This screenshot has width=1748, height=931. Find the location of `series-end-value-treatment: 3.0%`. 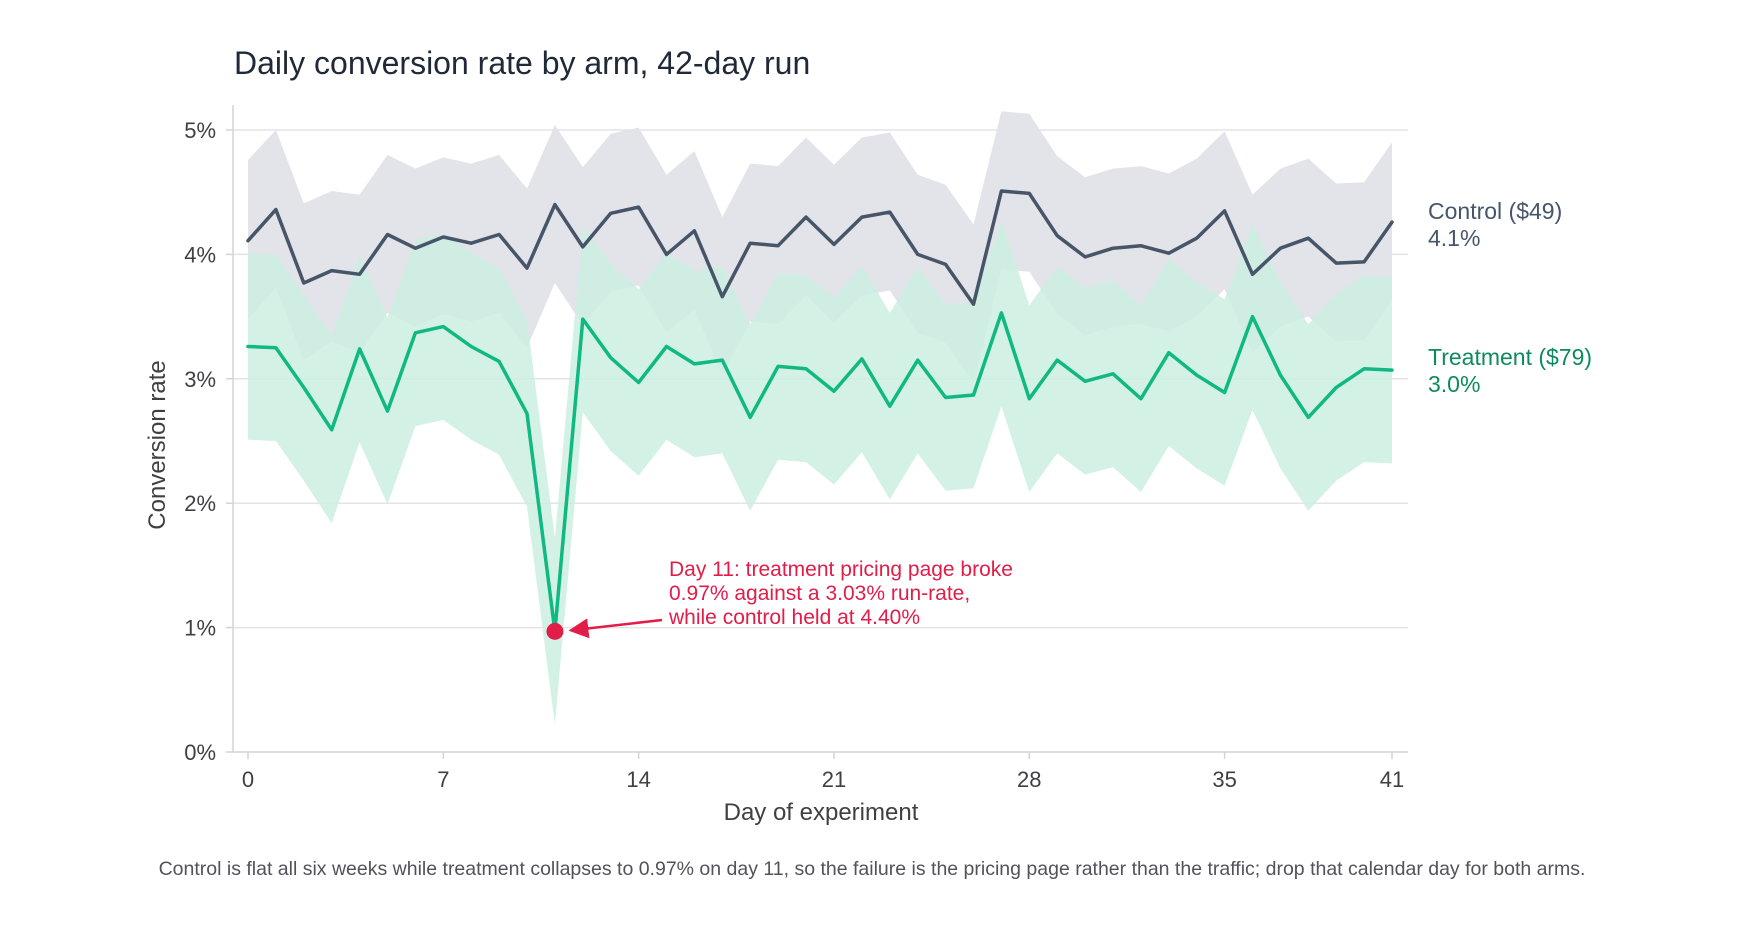

series-end-value-treatment: 3.0% is located at coordinates (1454, 384).